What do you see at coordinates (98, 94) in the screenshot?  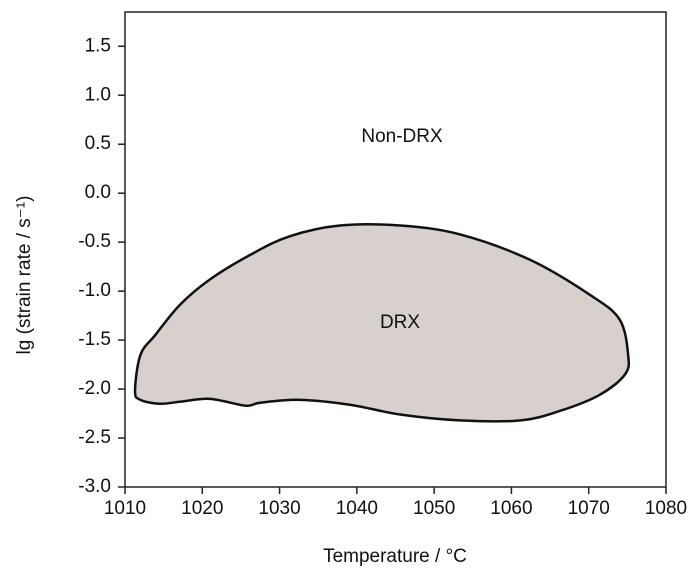 I see `y-tick-label: 1.0` at bounding box center [98, 94].